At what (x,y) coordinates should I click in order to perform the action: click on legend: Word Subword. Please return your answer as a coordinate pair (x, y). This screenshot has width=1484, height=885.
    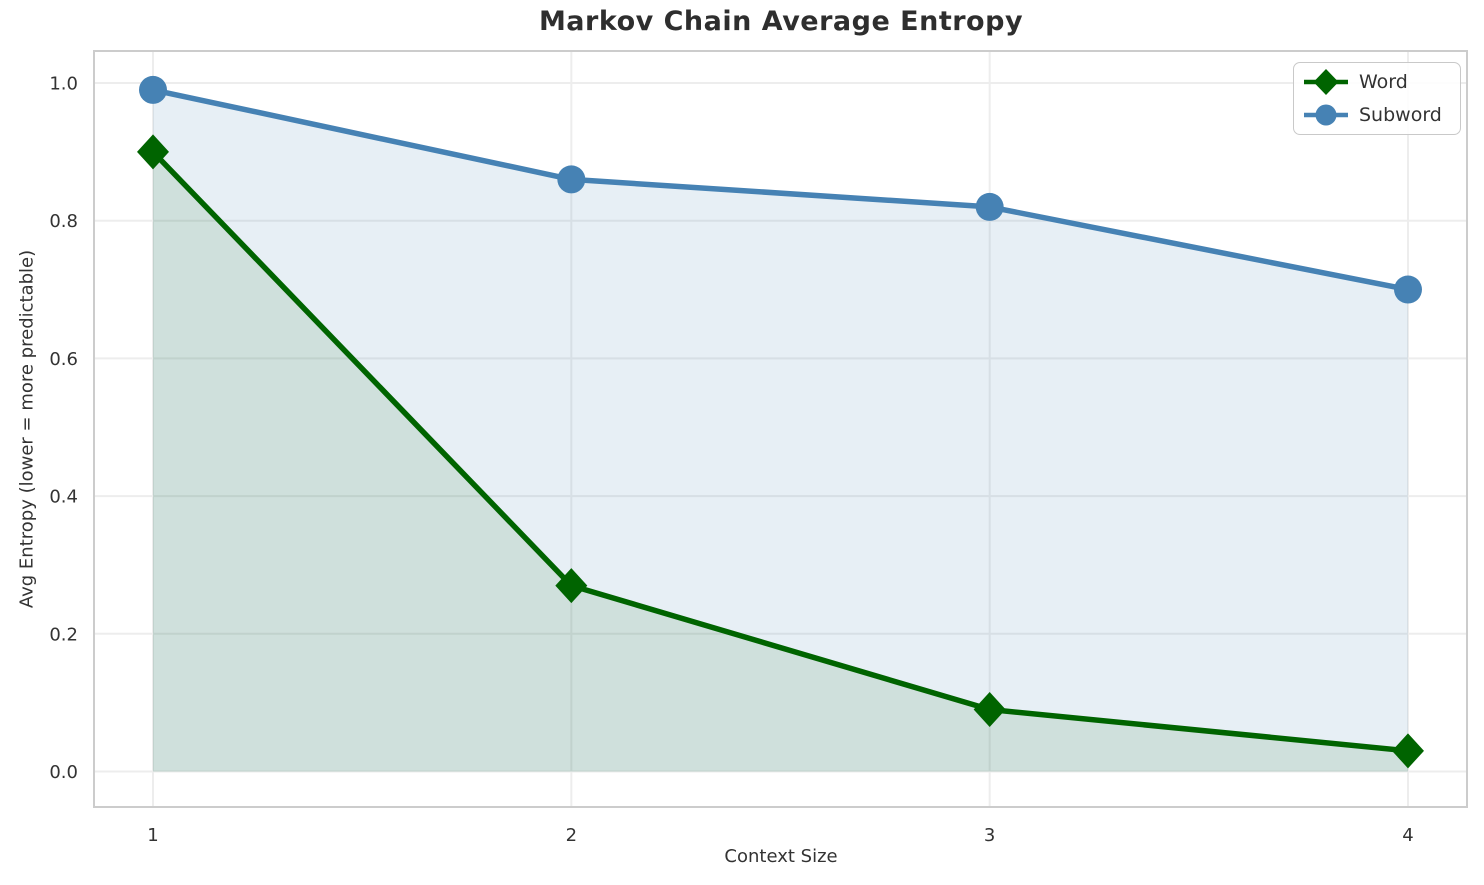
    Looking at the image, I should click on (1377, 98).